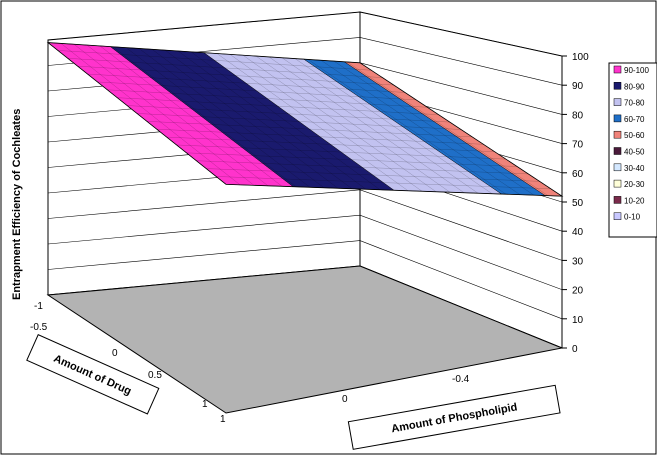  I want to click on drug-tick-label: 0.5, so click(155, 375).